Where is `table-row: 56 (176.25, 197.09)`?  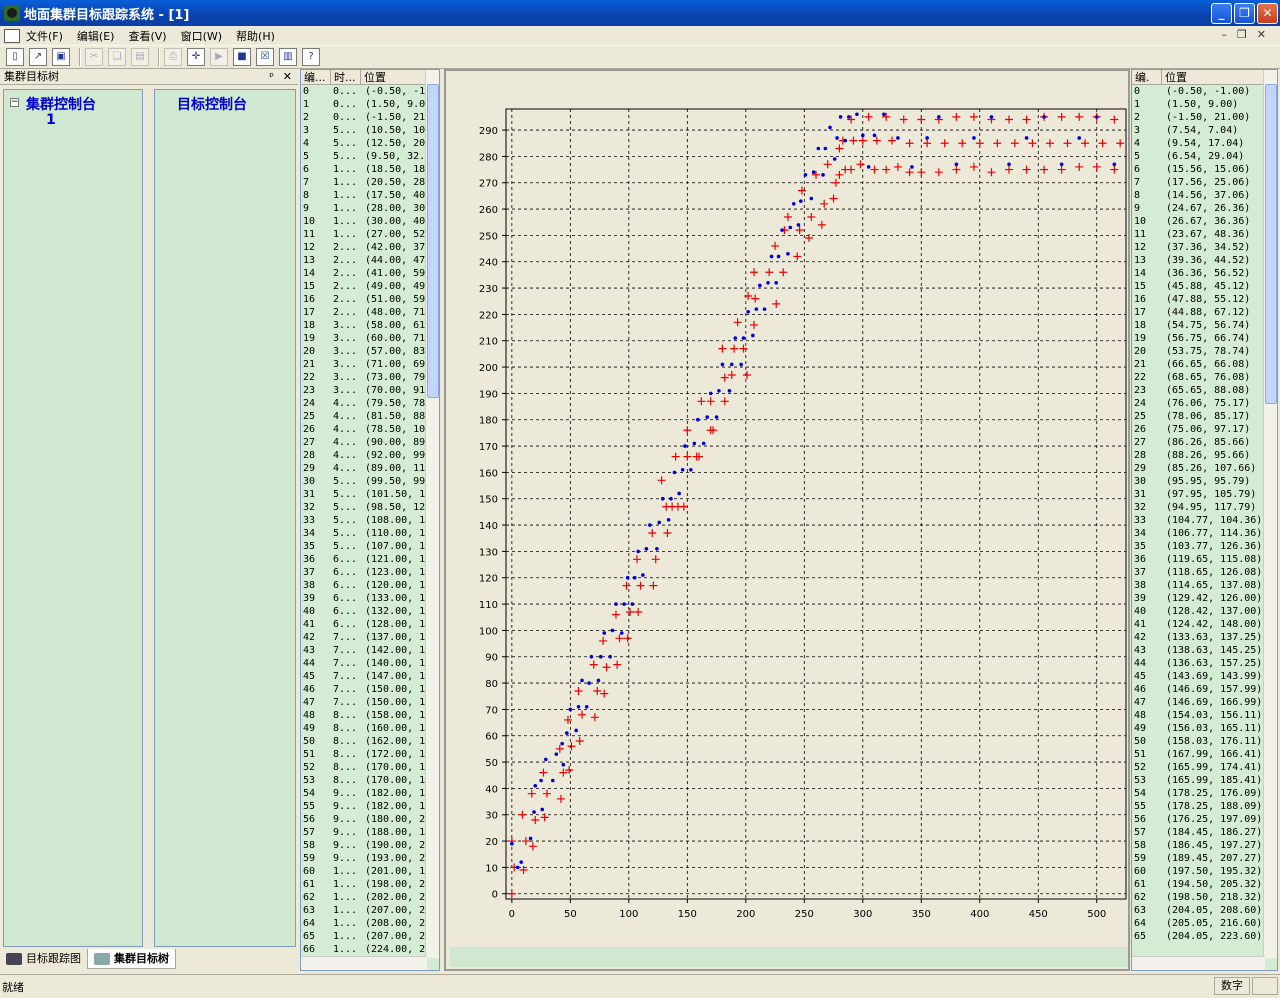
table-row: 56 (176.25, 197.09) is located at coordinates (1204, 819).